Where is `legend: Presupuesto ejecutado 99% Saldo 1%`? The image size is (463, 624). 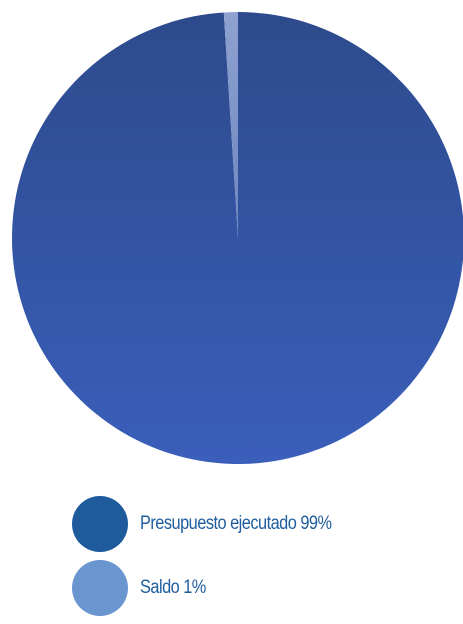 legend: Presupuesto ejecutado 99% Saldo 1% is located at coordinates (217, 560).